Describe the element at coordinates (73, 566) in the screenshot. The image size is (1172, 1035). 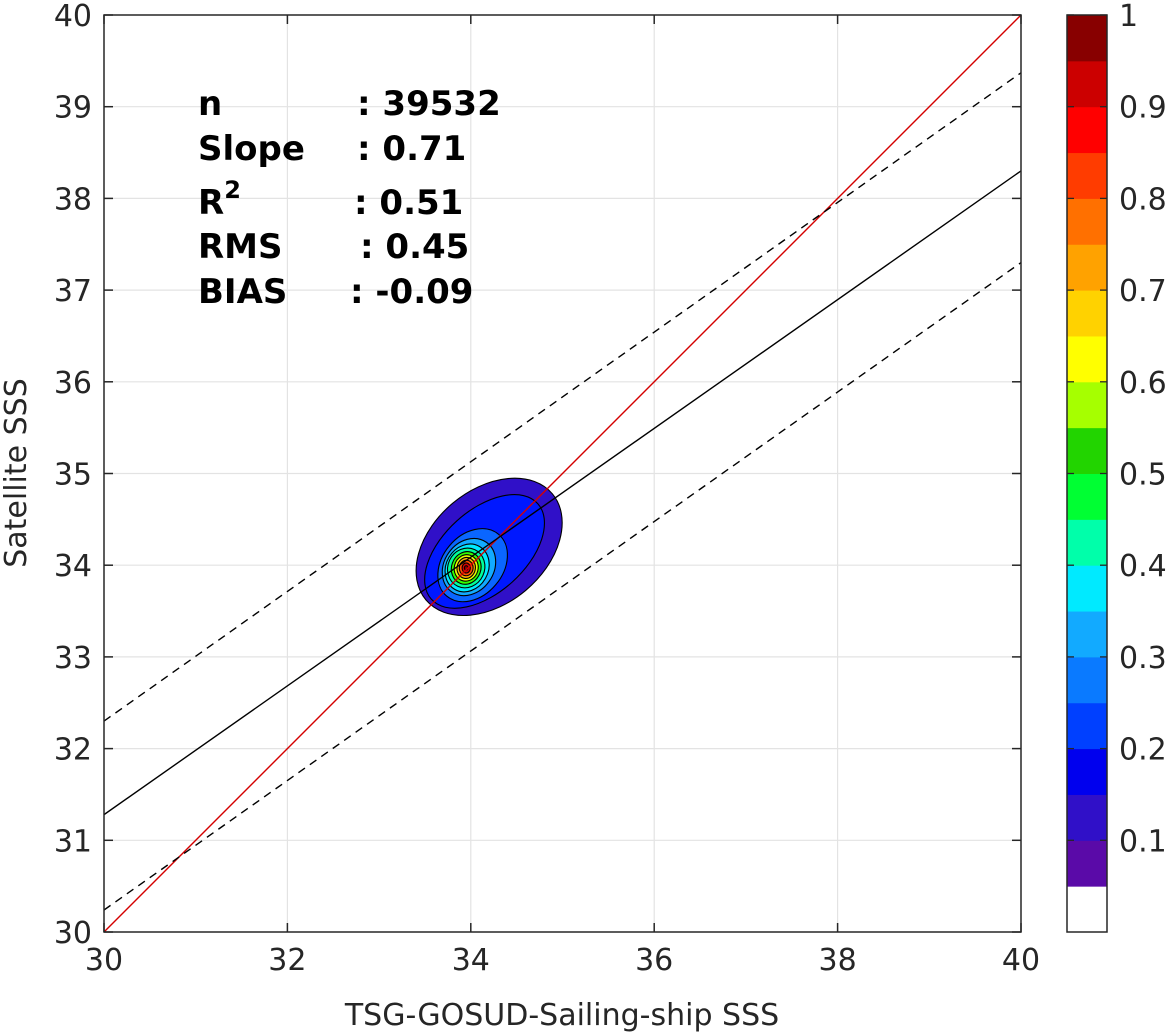
I see `y-tick-label: 34` at that location.